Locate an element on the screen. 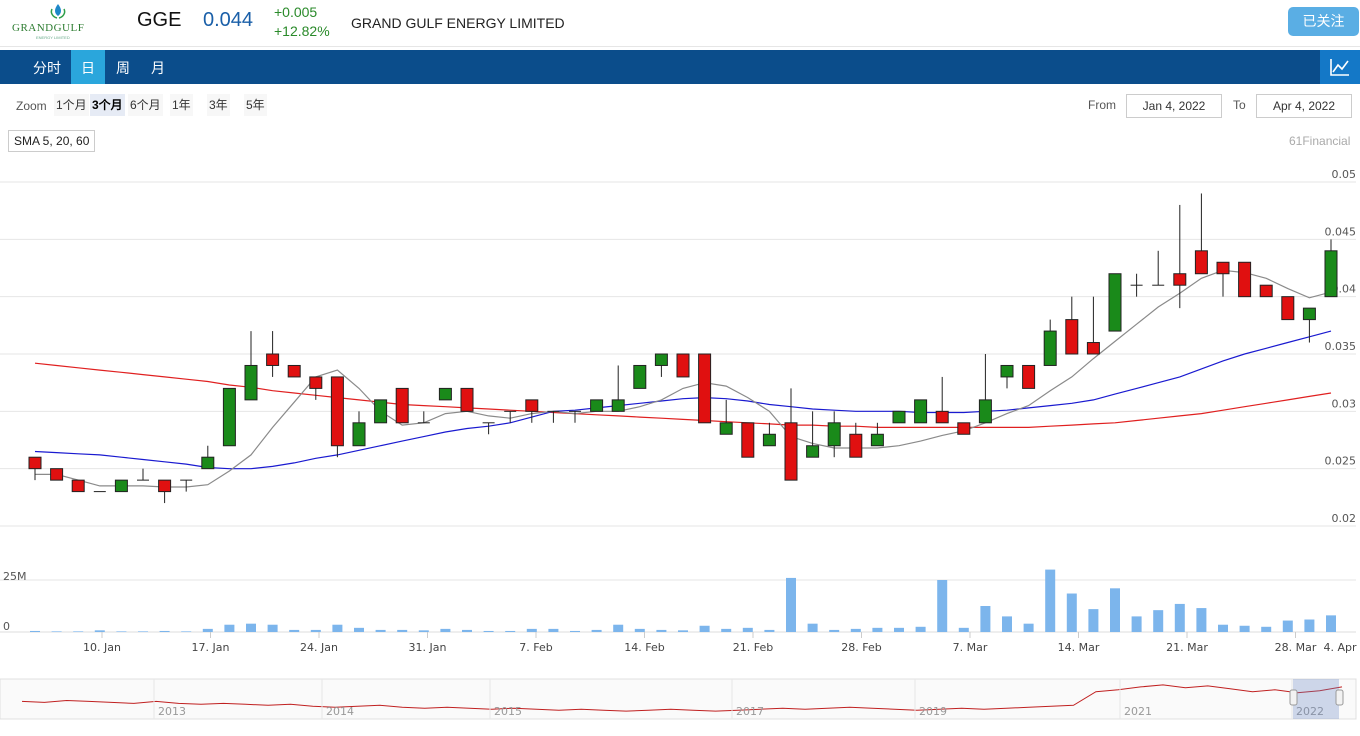 The image size is (1360, 736). zoom-3y-button: 3年 is located at coordinates (218, 105).